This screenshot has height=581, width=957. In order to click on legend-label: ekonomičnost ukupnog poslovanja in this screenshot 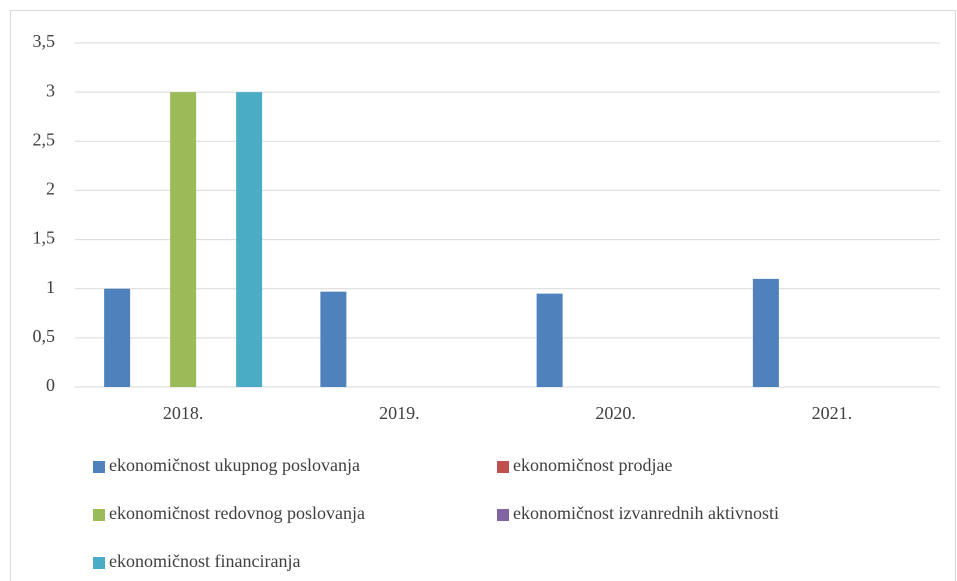, I will do `click(234, 465)`.